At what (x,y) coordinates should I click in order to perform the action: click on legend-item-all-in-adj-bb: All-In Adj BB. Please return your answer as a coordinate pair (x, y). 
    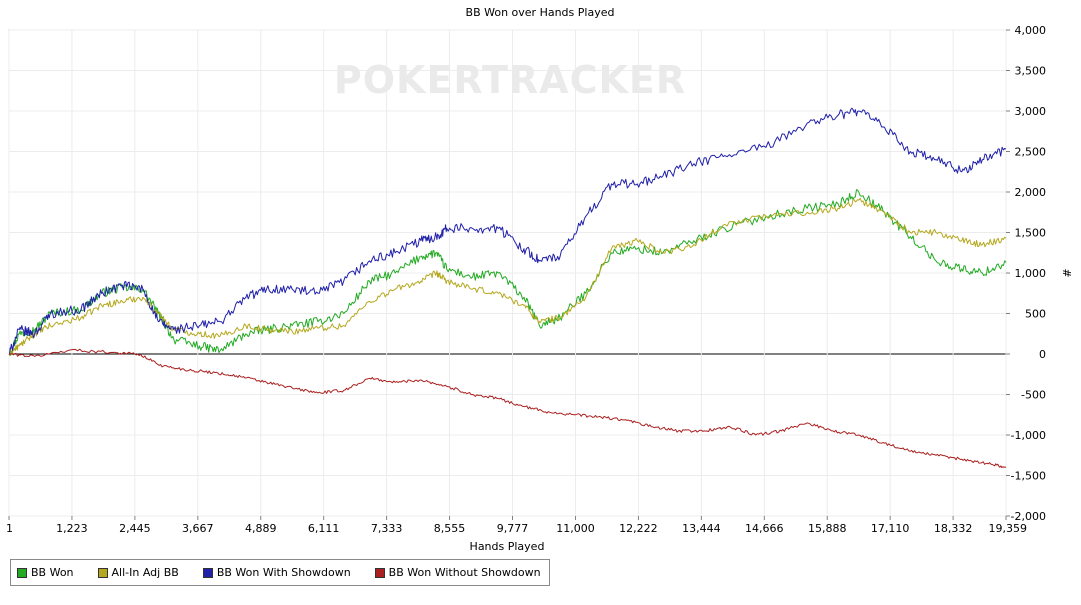
    Looking at the image, I should click on (138, 572).